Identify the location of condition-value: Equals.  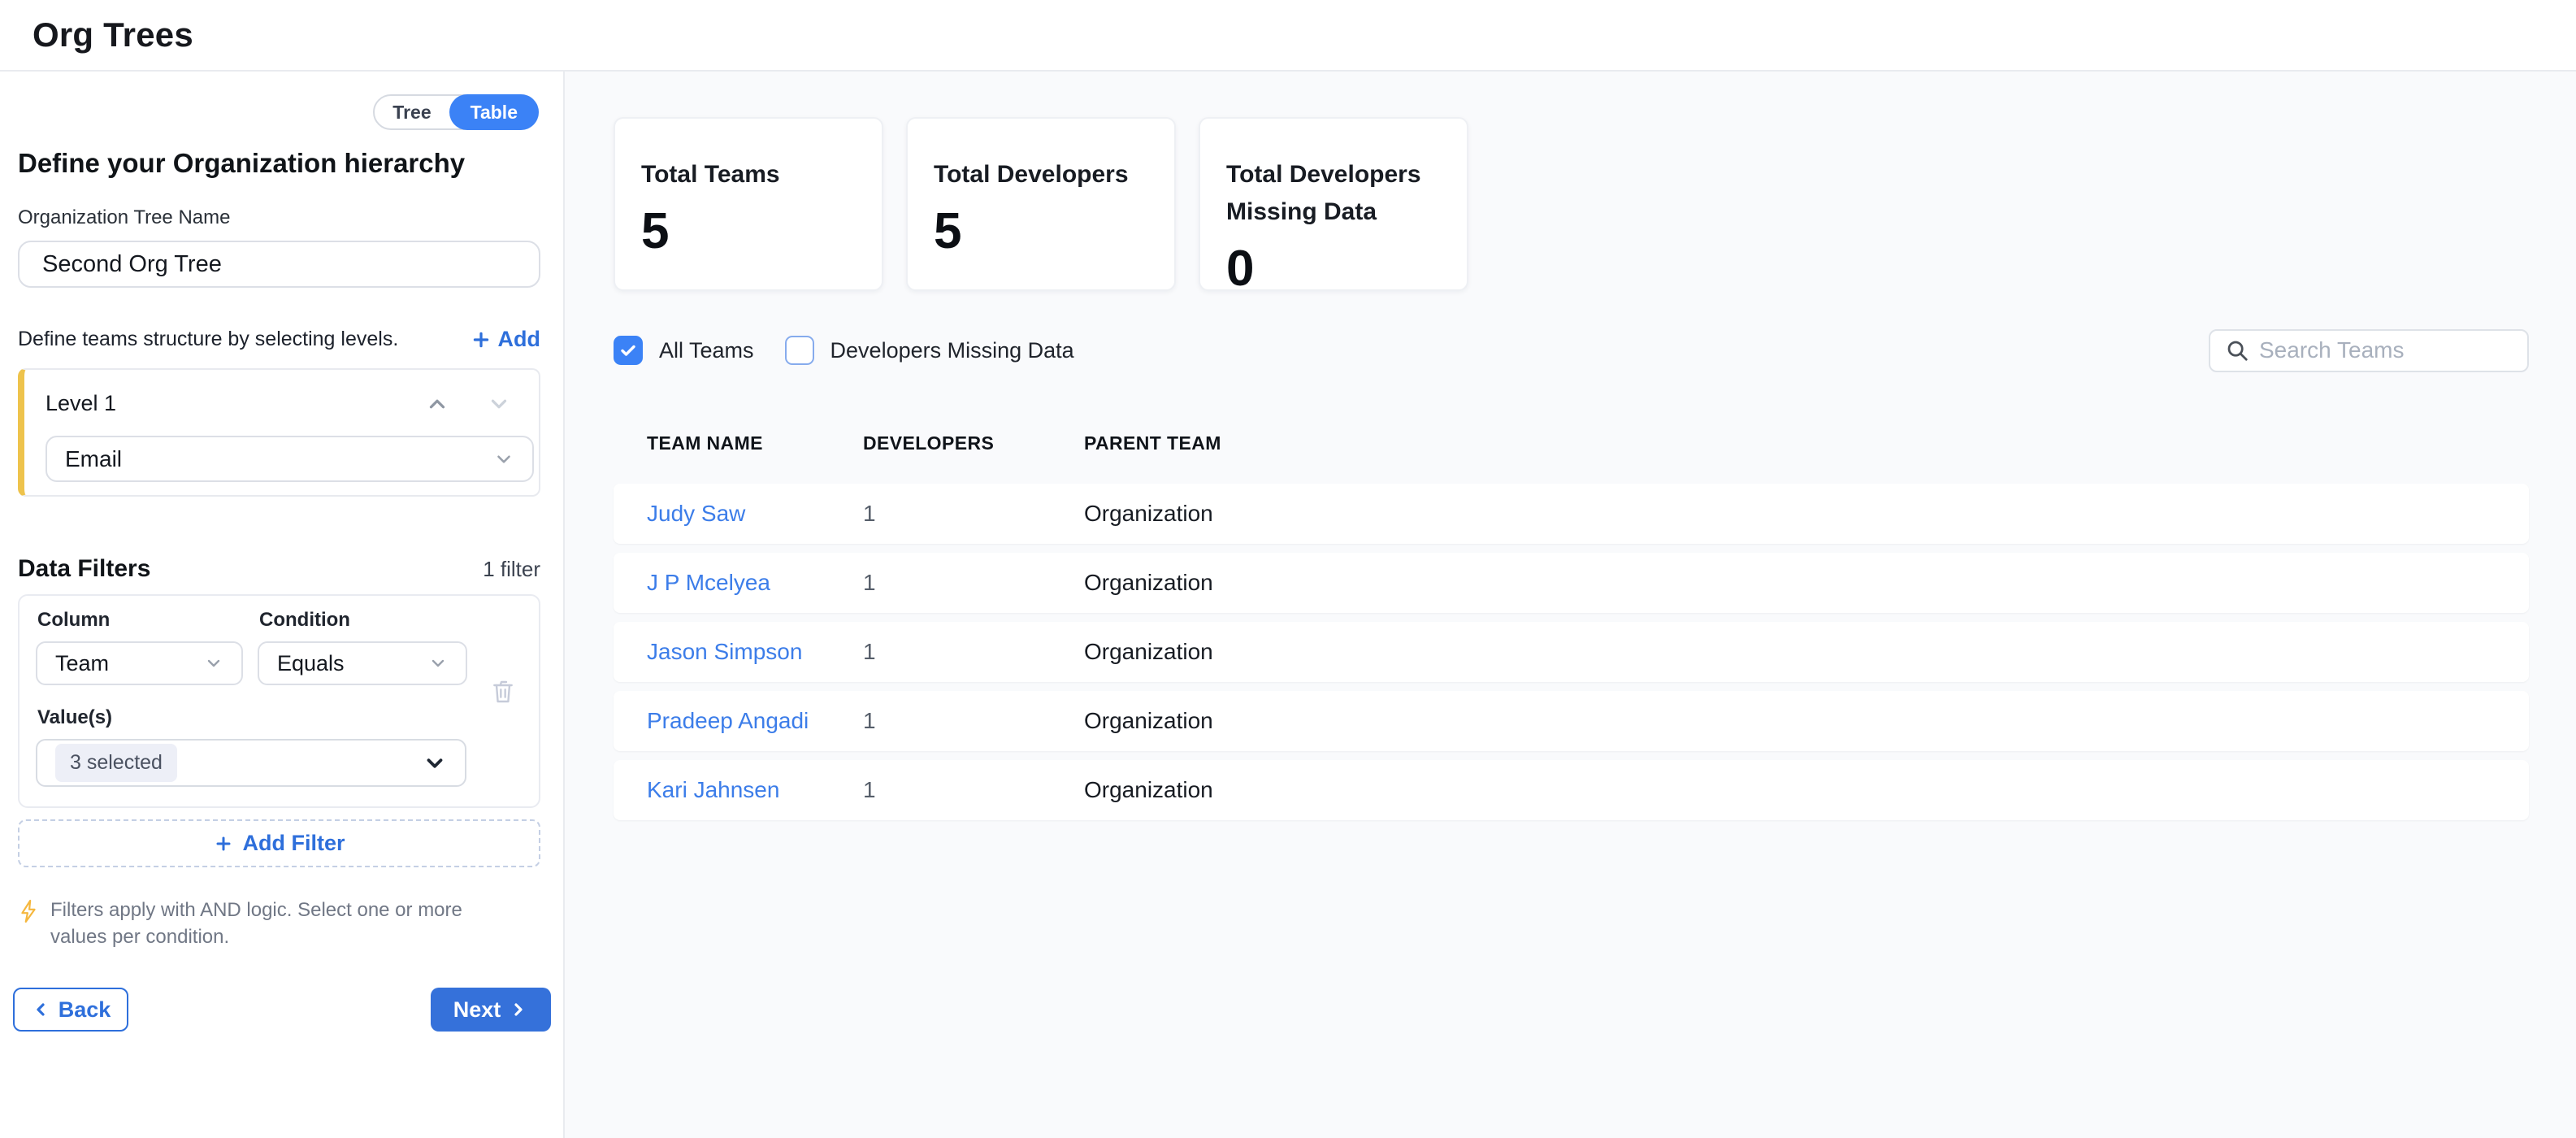
(311, 662).